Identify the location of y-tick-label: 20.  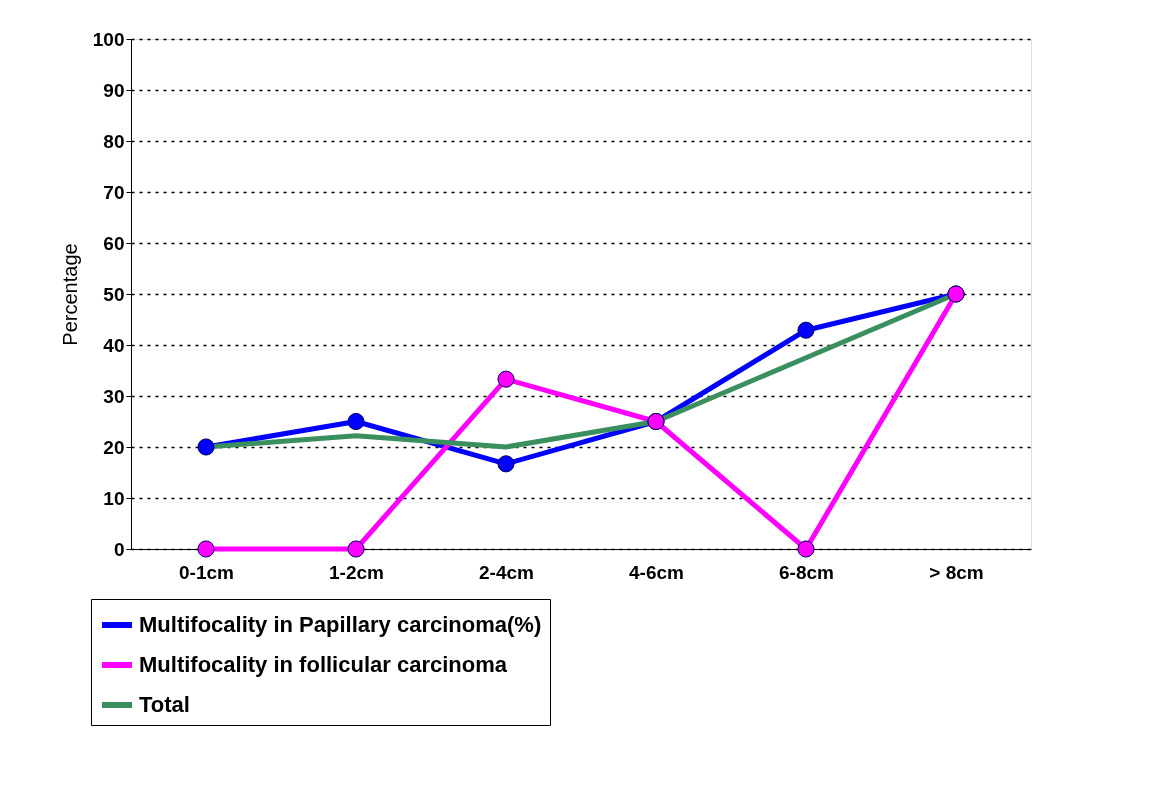
(114, 447).